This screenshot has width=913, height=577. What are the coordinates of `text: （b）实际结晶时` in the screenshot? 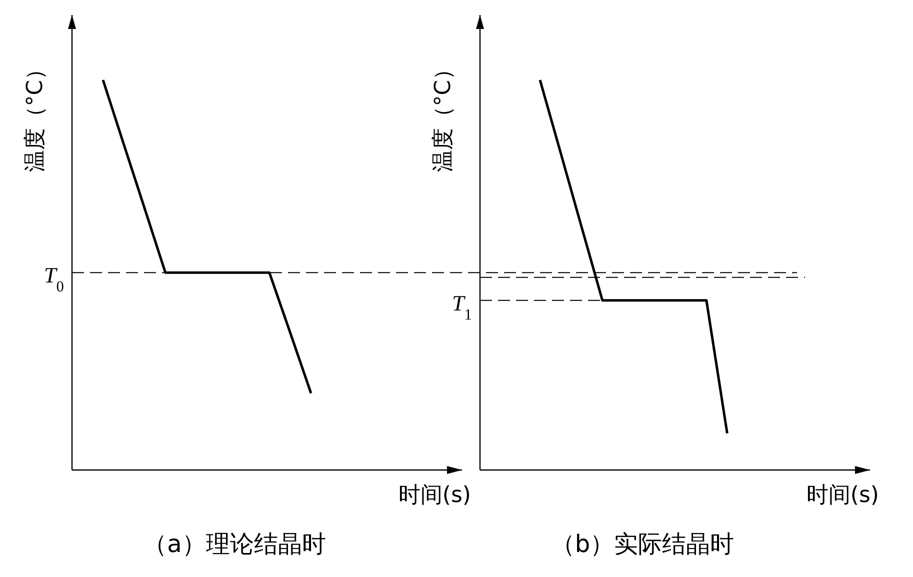 It's located at (642, 544).